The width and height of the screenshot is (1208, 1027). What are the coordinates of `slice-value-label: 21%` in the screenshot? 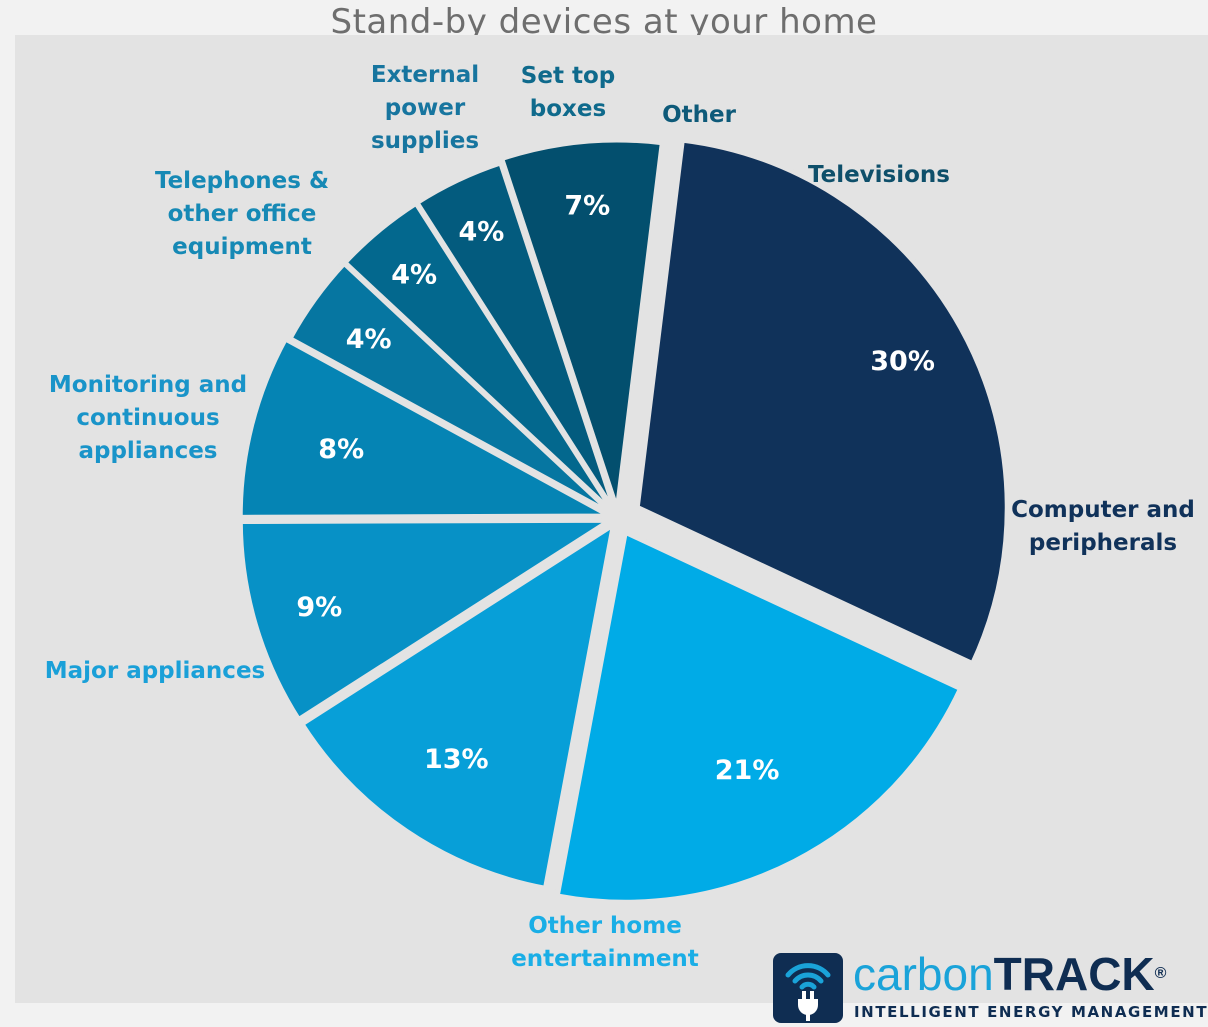 It's located at (747, 770).